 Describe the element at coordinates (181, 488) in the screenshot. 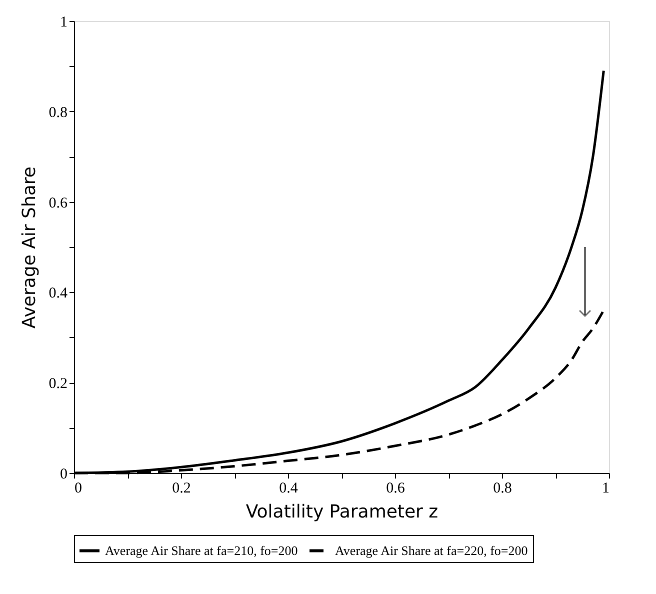

I see `x-tick-label: 0.2` at that location.